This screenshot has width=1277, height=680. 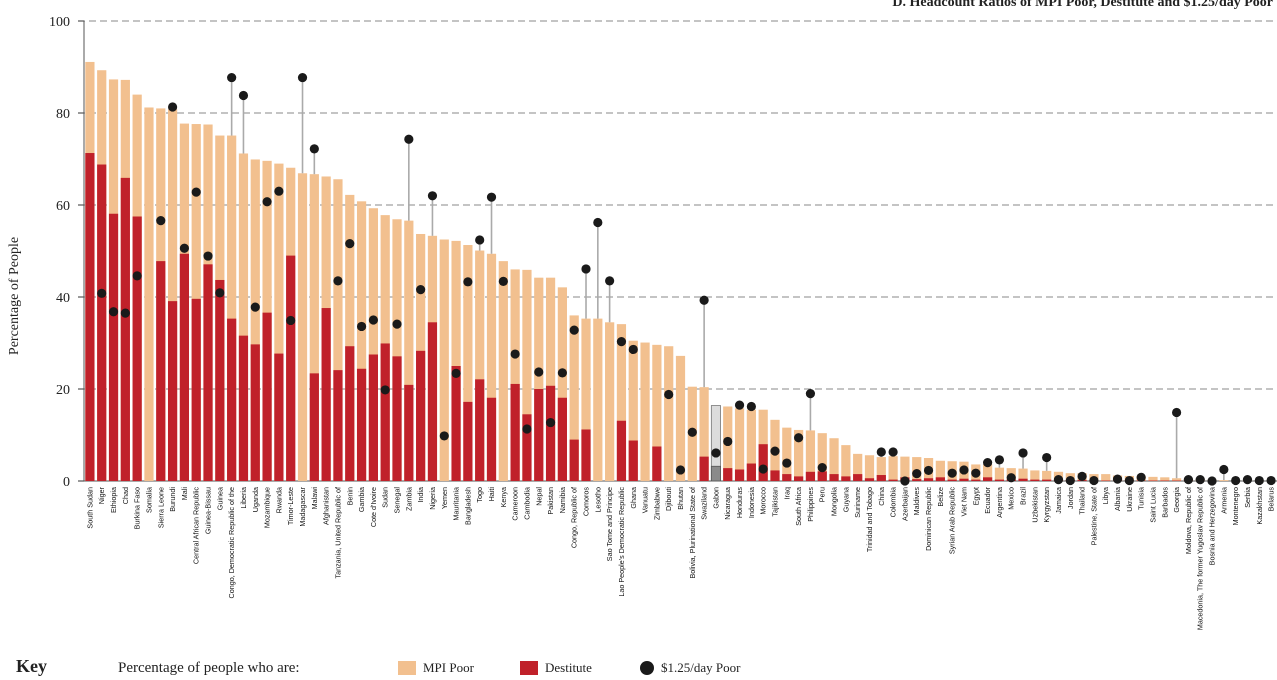 What do you see at coordinates (692, 533) in the screenshot?
I see `x-tick-label: Bolivia, Plurinational State of` at bounding box center [692, 533].